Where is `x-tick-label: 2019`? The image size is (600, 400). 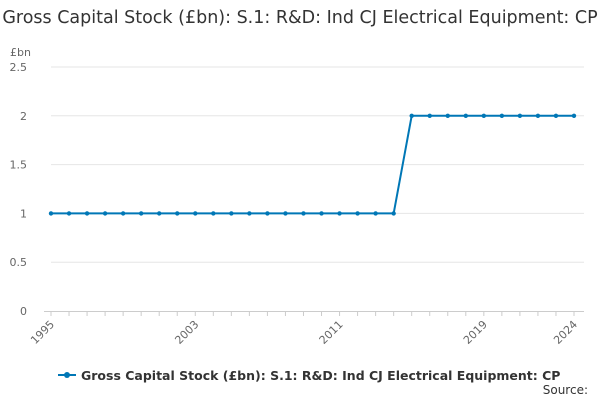
x-tick-label: 2019 is located at coordinates (475, 332).